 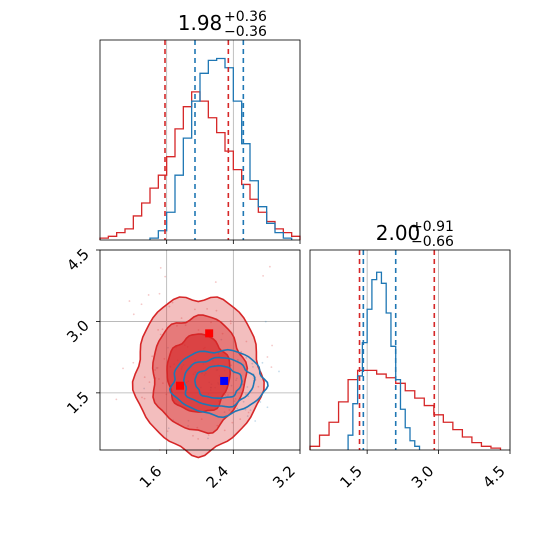 What do you see at coordinates (494, 477) in the screenshot?
I see `x-tick-label: 4.5` at bounding box center [494, 477].